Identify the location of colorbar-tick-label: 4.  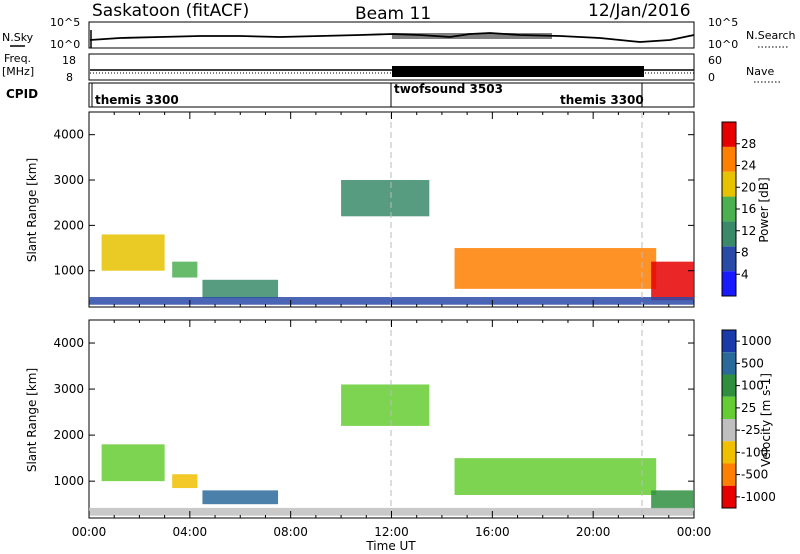
(745, 274).